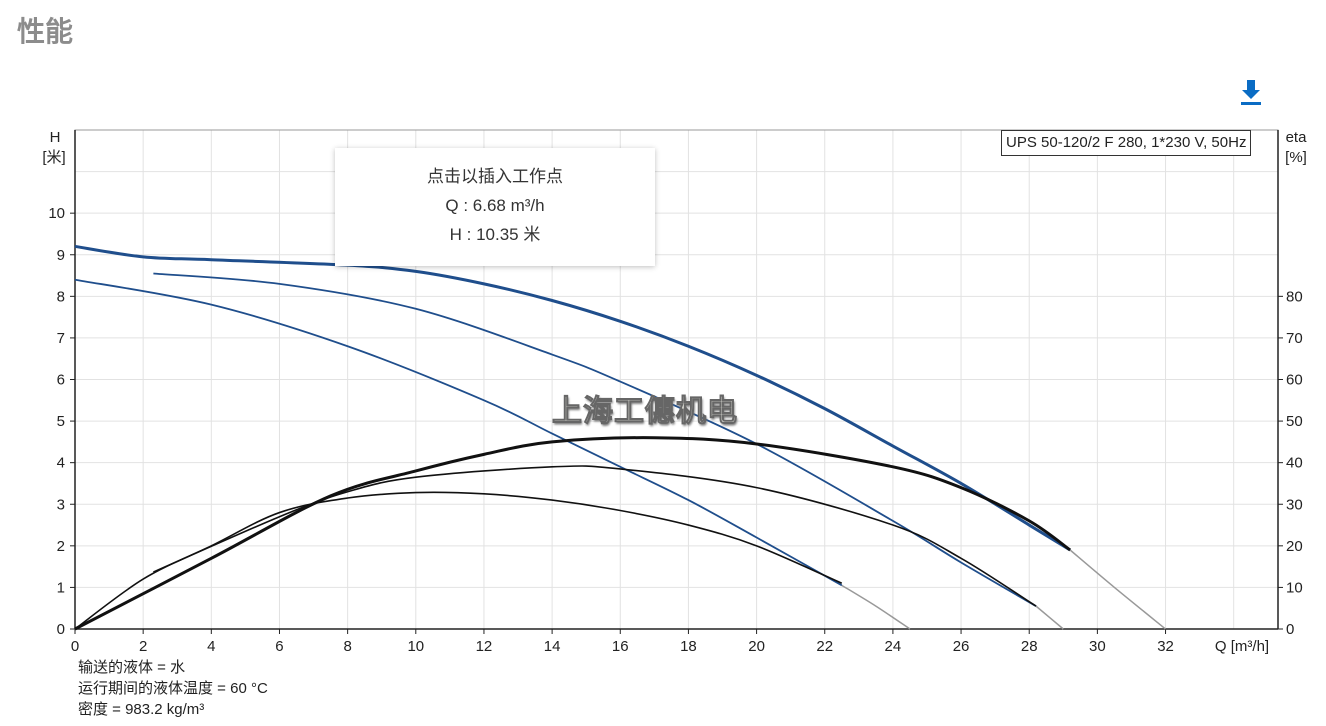 The image size is (1326, 726). I want to click on tooltip: 点击以插入工作点 Q : 6.68 m³/h H : 10.35 米, so click(495, 207).